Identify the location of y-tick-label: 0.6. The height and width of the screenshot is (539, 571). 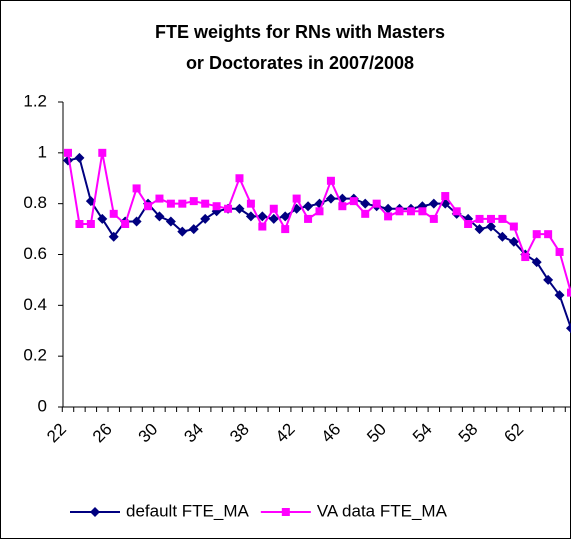
(35, 253).